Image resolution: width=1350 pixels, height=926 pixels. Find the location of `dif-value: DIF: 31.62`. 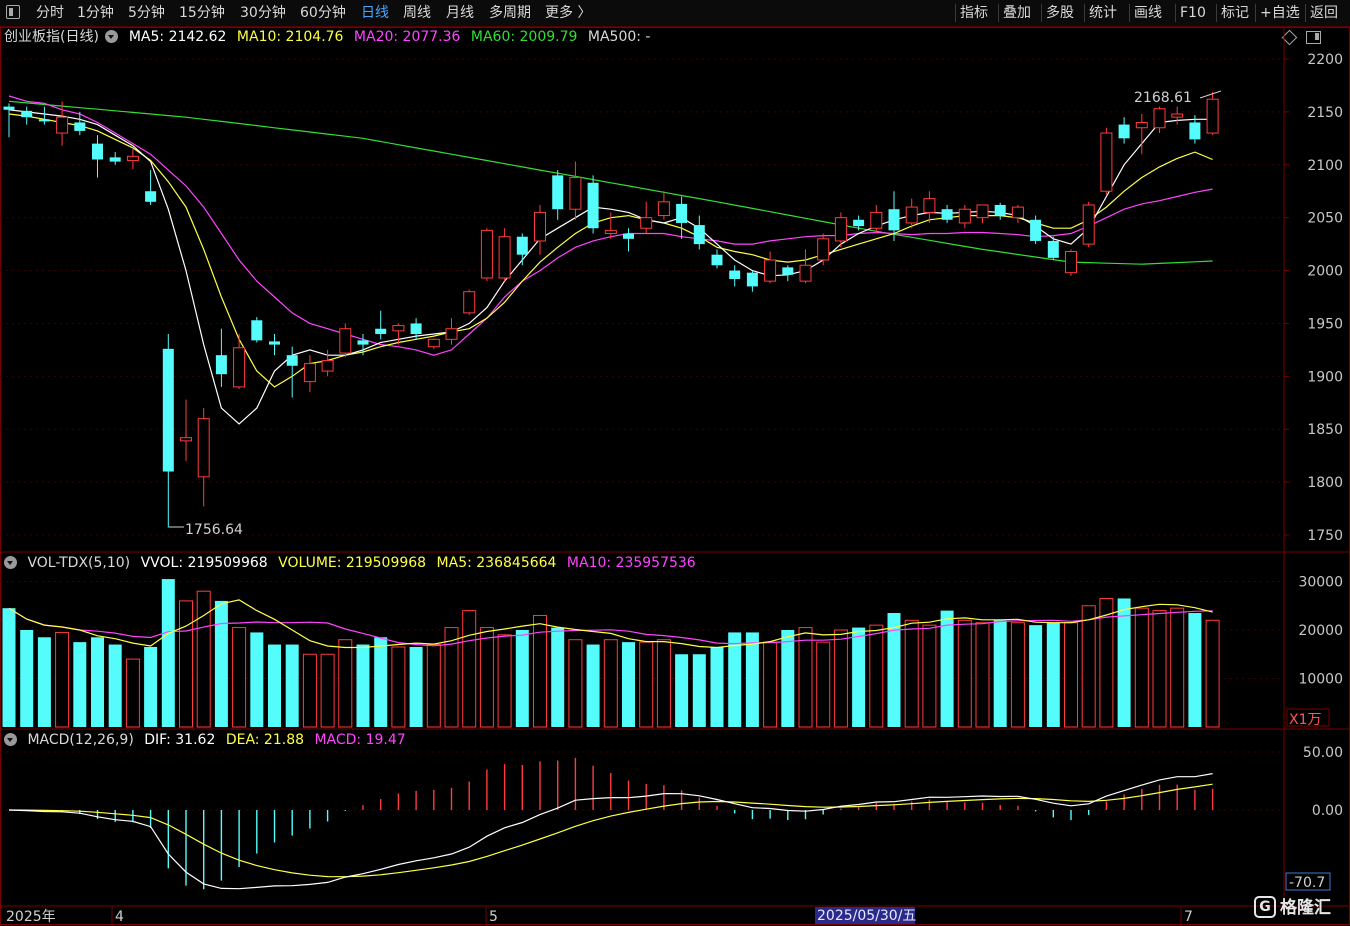

dif-value: DIF: 31.62 is located at coordinates (180, 740).